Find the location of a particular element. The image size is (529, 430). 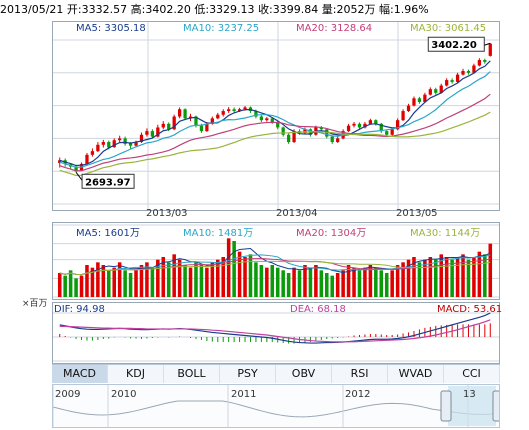

tab-rsi: RSI is located at coordinates (360, 374).